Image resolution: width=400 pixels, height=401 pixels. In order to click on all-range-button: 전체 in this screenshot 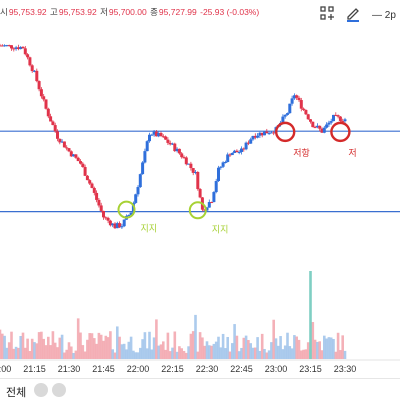, I will do `click(16, 393)`.